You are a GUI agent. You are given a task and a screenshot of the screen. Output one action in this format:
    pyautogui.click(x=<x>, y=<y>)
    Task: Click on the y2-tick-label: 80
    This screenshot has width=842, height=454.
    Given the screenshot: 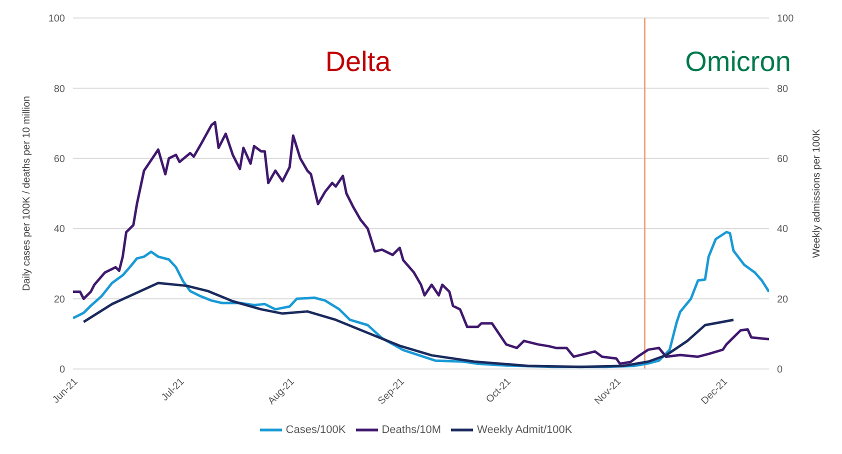 What is the action you would take?
    pyautogui.click(x=783, y=89)
    